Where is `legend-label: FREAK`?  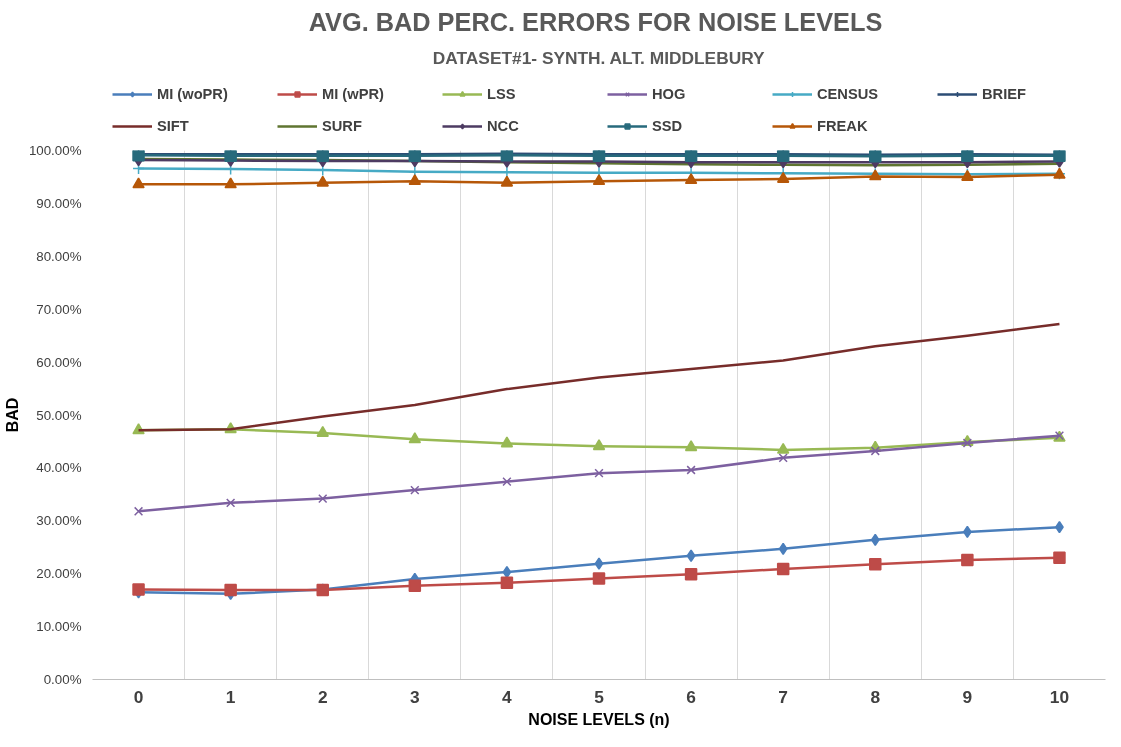 legend-label: FREAK is located at coordinates (843, 126).